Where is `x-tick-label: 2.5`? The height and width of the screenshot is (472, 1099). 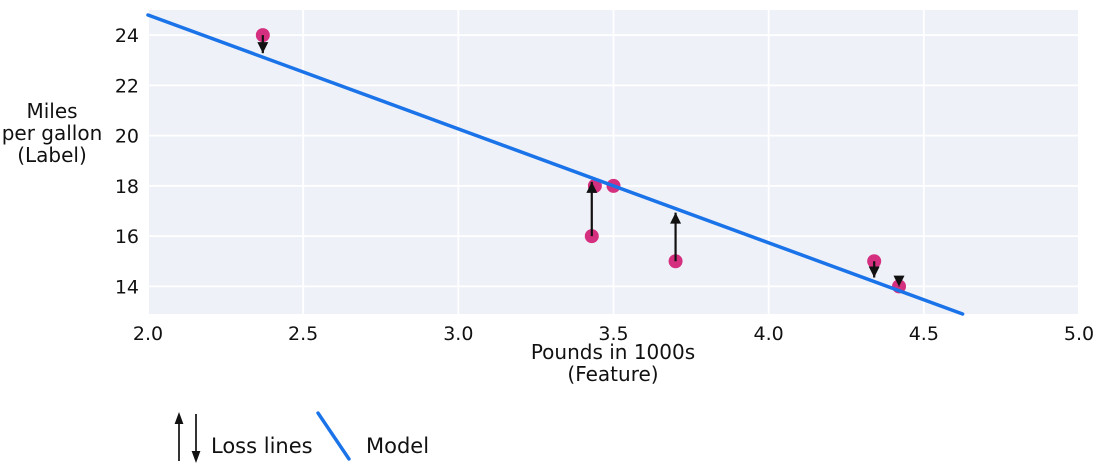
x-tick-label: 2.5 is located at coordinates (303, 334).